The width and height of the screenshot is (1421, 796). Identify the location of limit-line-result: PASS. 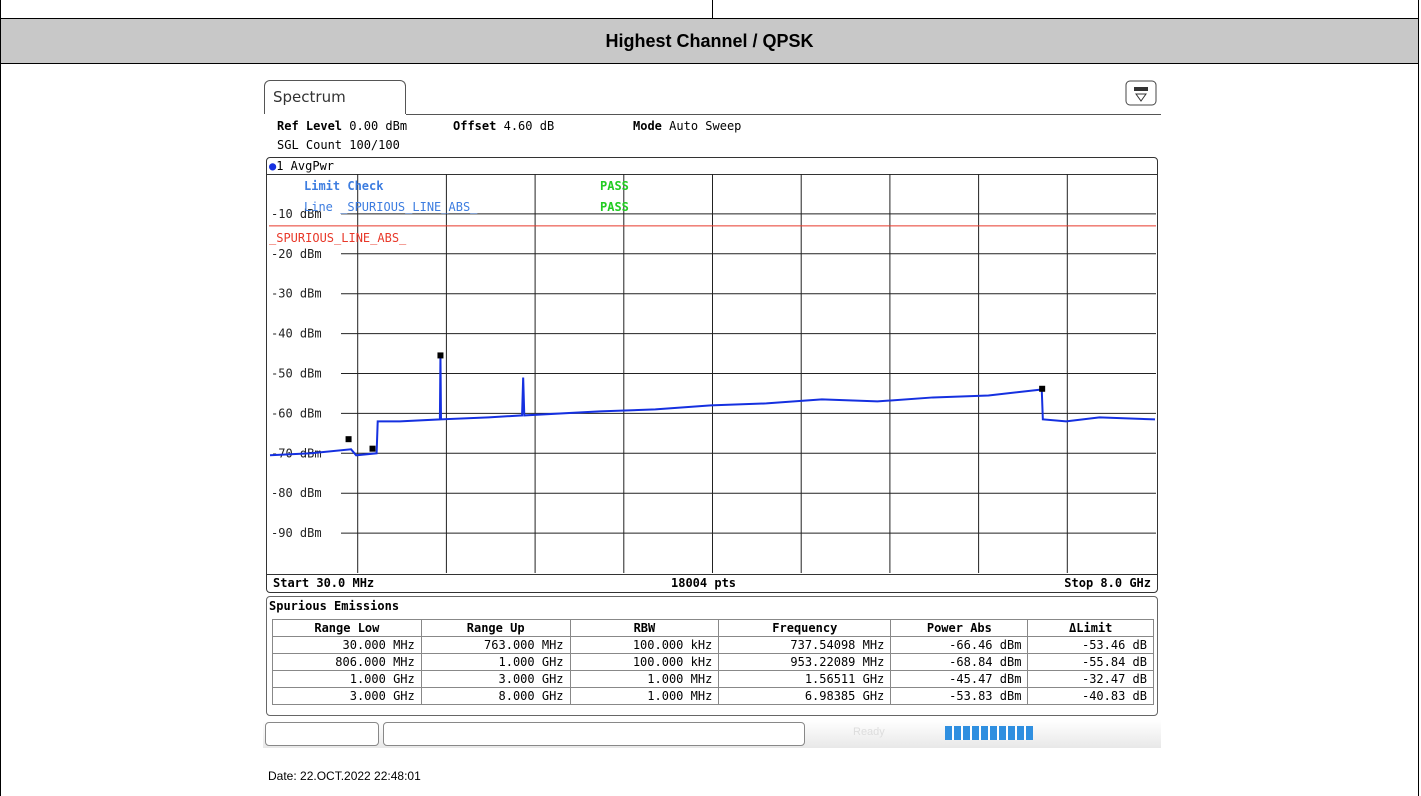
(614, 207).